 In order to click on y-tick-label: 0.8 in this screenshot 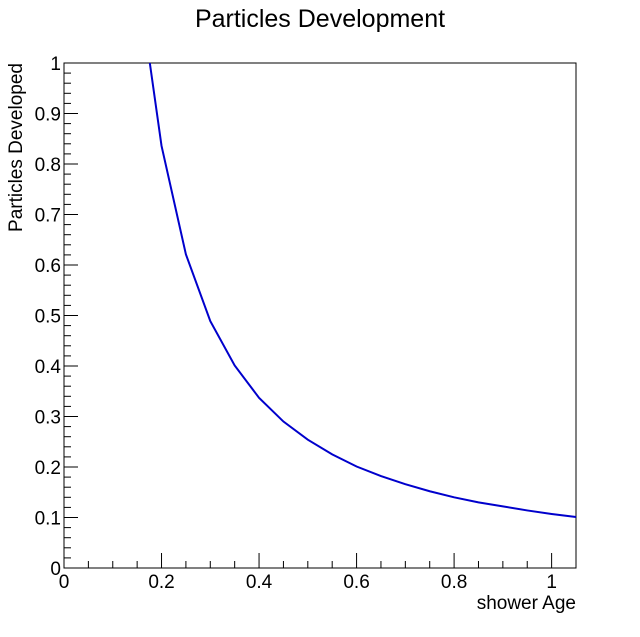, I will do `click(48, 165)`.